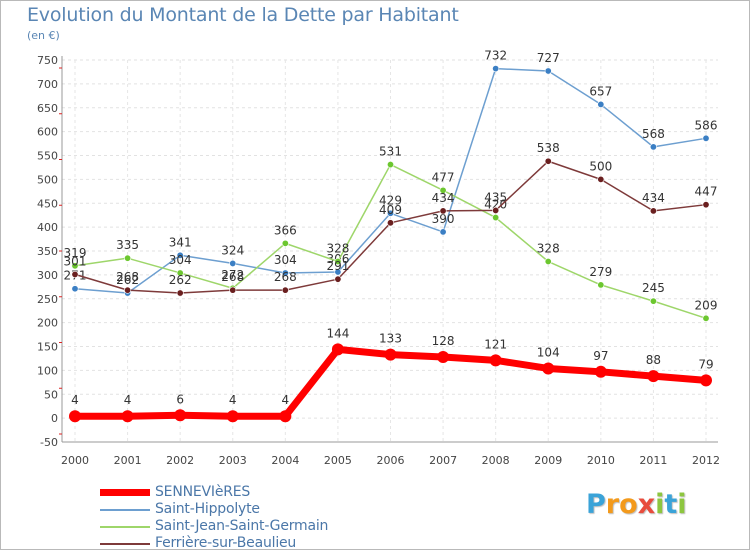  I want to click on y-tick-label-650: 650, so click(47, 108).